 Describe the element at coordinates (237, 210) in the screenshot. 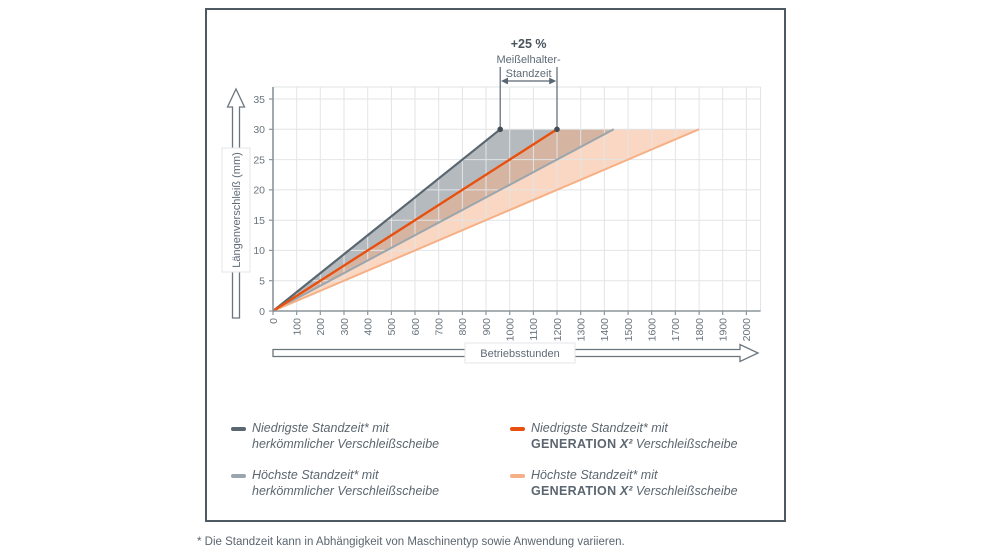

I see `y-axis-label: Längenverschleiß (mm)` at that location.